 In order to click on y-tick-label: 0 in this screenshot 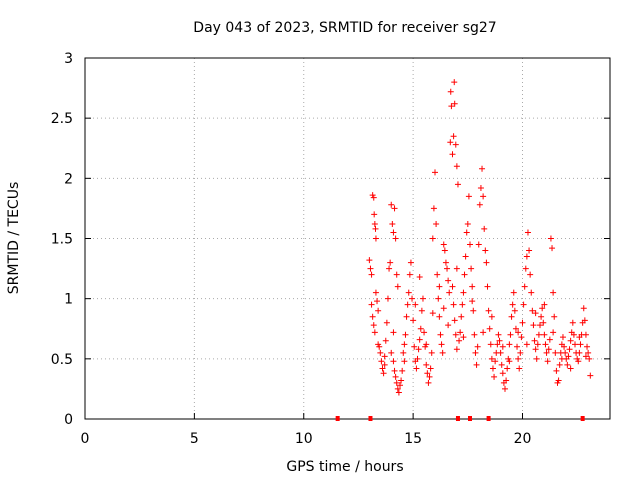, I will do `click(68, 420)`.